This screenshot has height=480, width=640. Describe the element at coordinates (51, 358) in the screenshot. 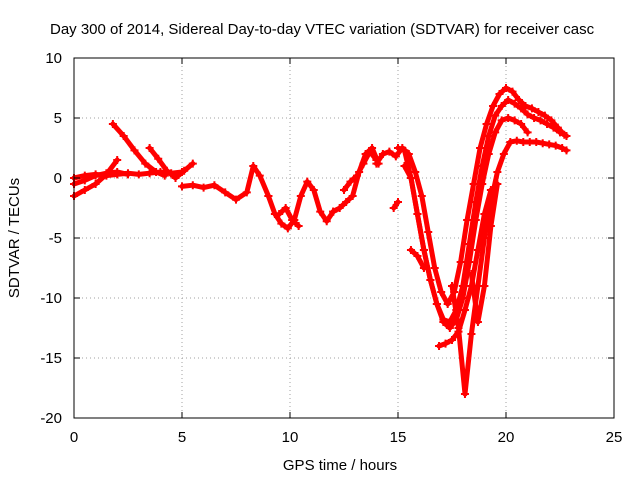

I see `y-tick-label: -15` at that location.